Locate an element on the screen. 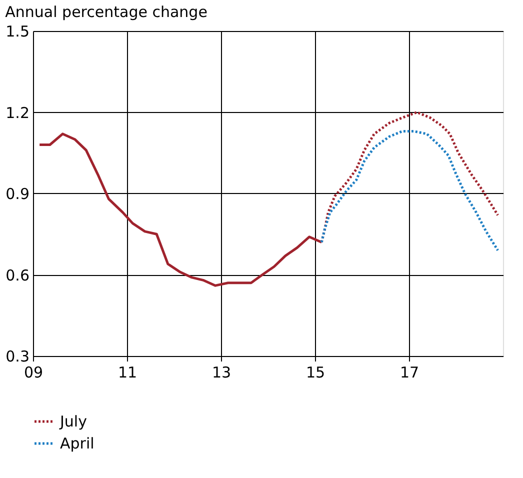 This screenshot has height=478, width=523. y-tick-label: 0.3 is located at coordinates (18, 357).